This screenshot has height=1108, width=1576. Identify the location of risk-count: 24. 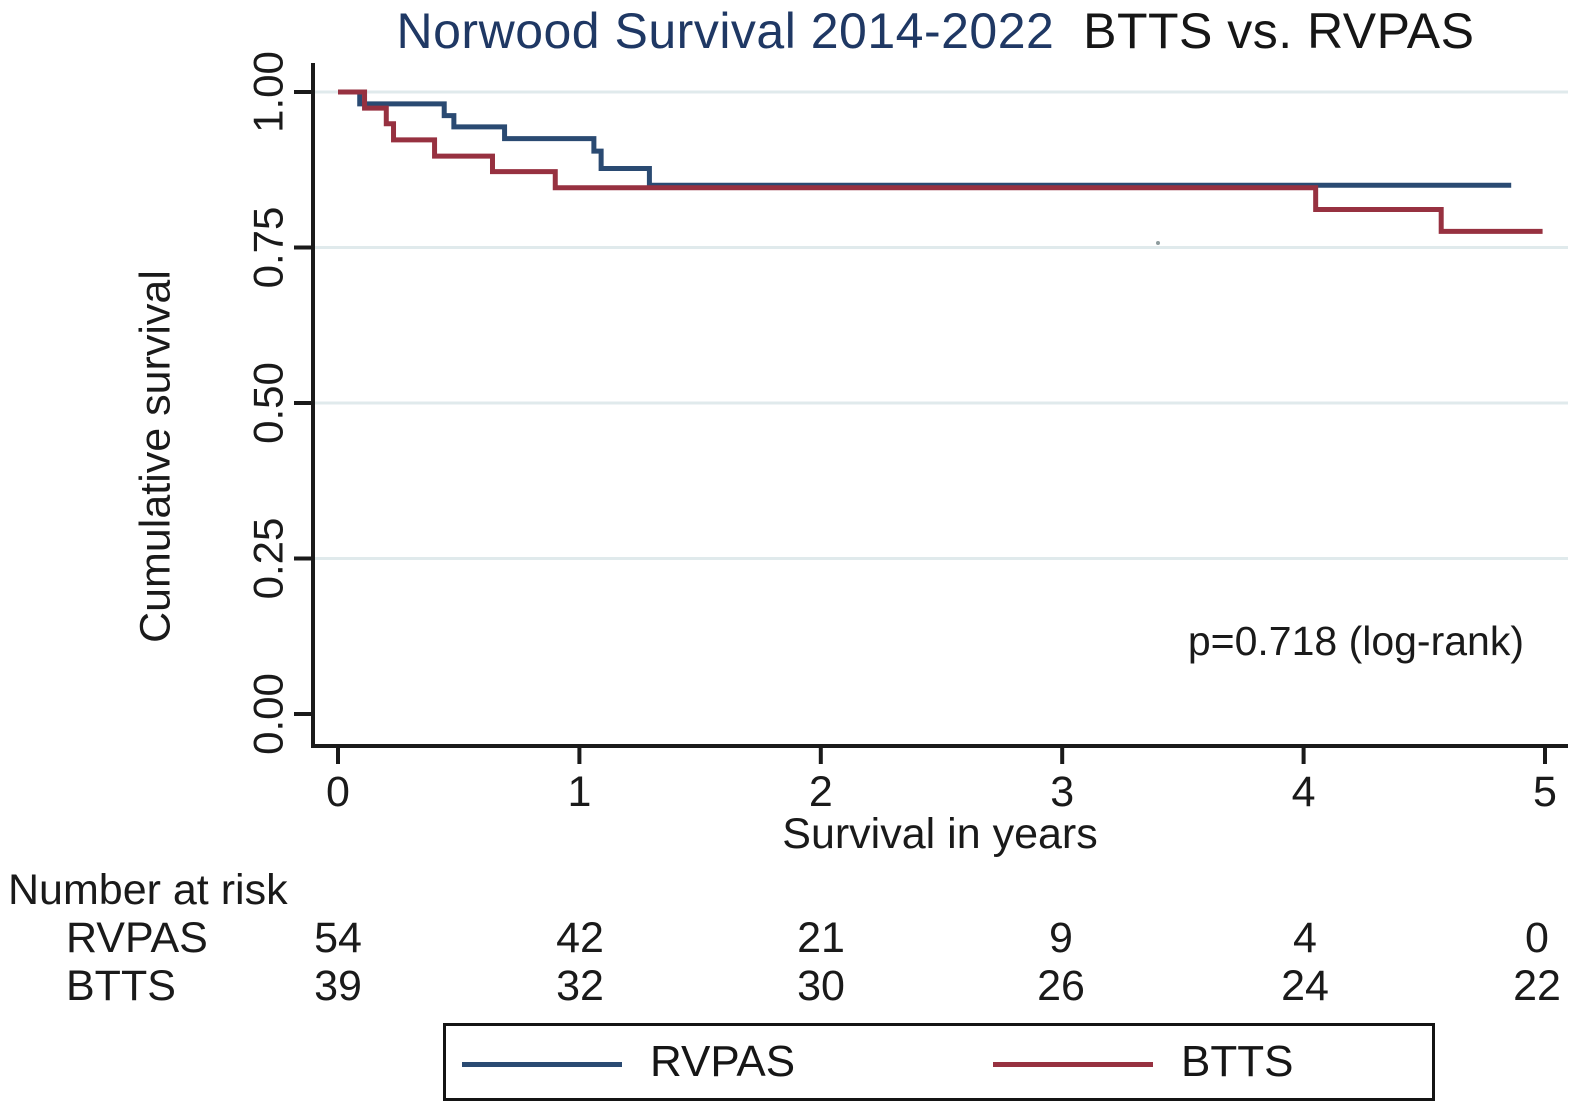
(1305, 986).